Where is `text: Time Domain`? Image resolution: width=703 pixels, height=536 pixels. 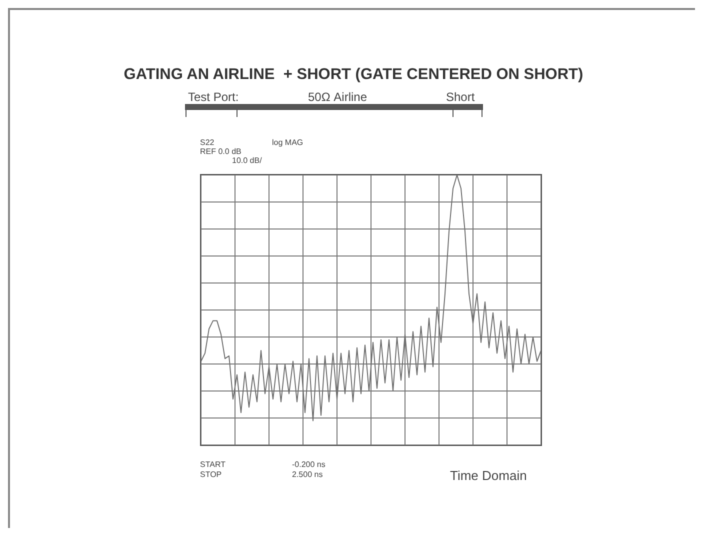
text: Time Domain is located at coordinates (488, 475).